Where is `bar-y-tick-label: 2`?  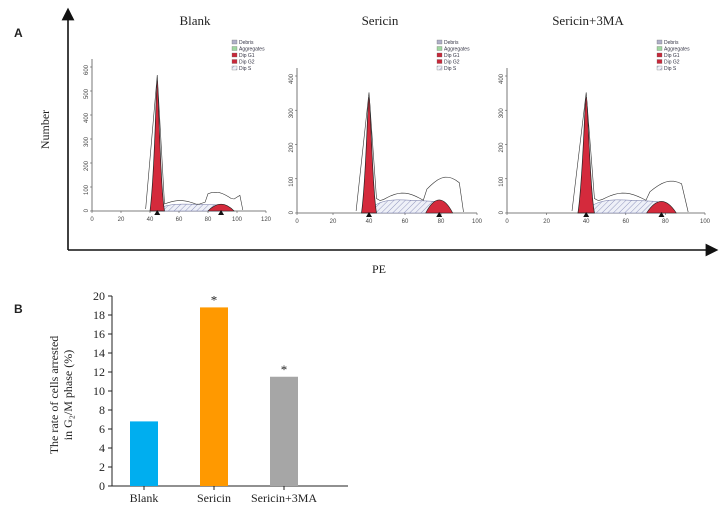 bar-y-tick-label: 2 is located at coordinates (102, 467).